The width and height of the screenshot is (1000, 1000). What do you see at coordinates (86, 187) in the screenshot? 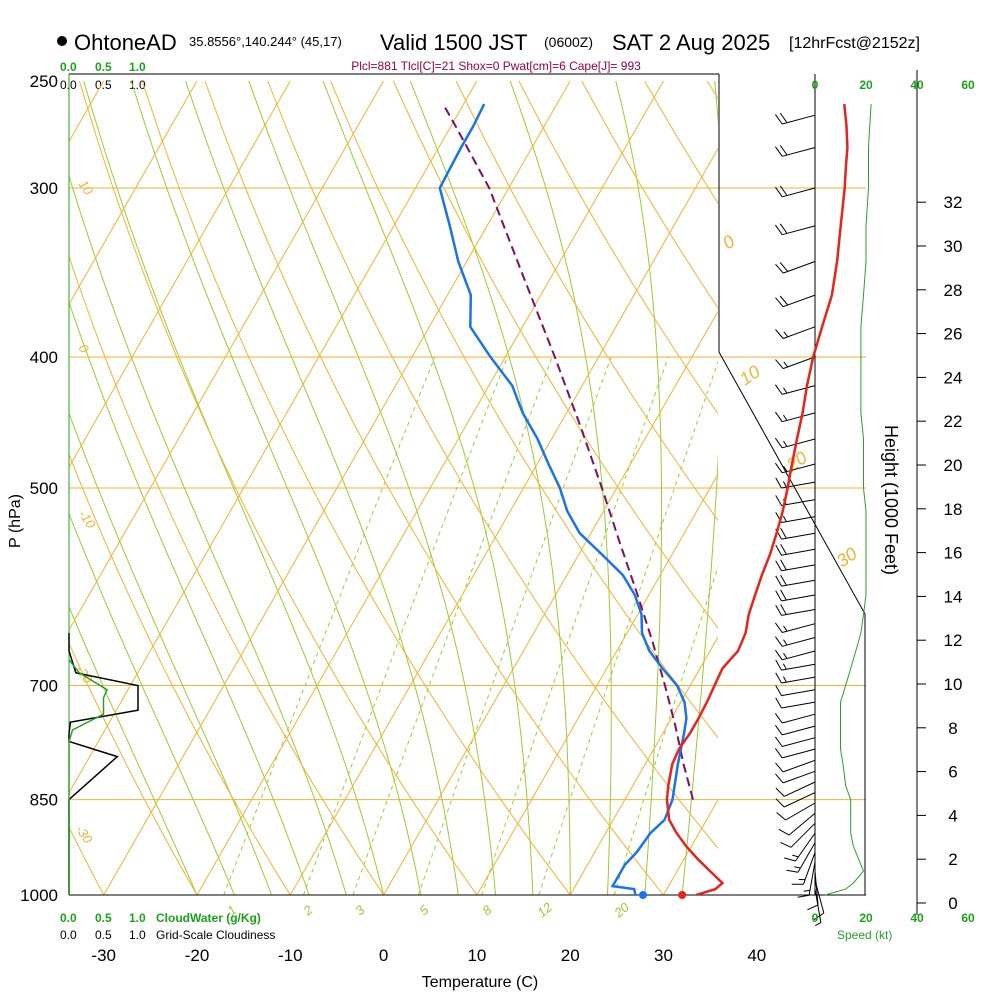
I see `isotherm-label: 10` at bounding box center [86, 187].